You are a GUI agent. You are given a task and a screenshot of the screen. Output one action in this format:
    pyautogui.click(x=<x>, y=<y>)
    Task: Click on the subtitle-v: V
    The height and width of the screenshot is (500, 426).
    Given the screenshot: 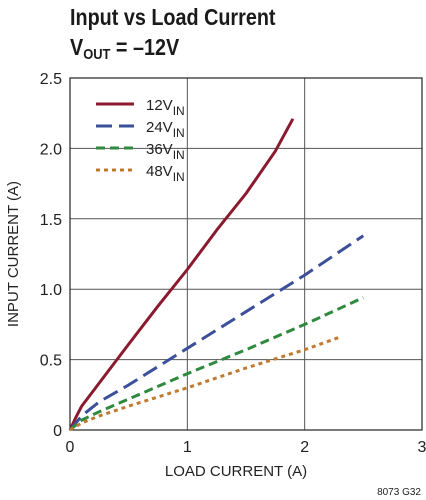 What is the action you would take?
    pyautogui.click(x=77, y=47)
    